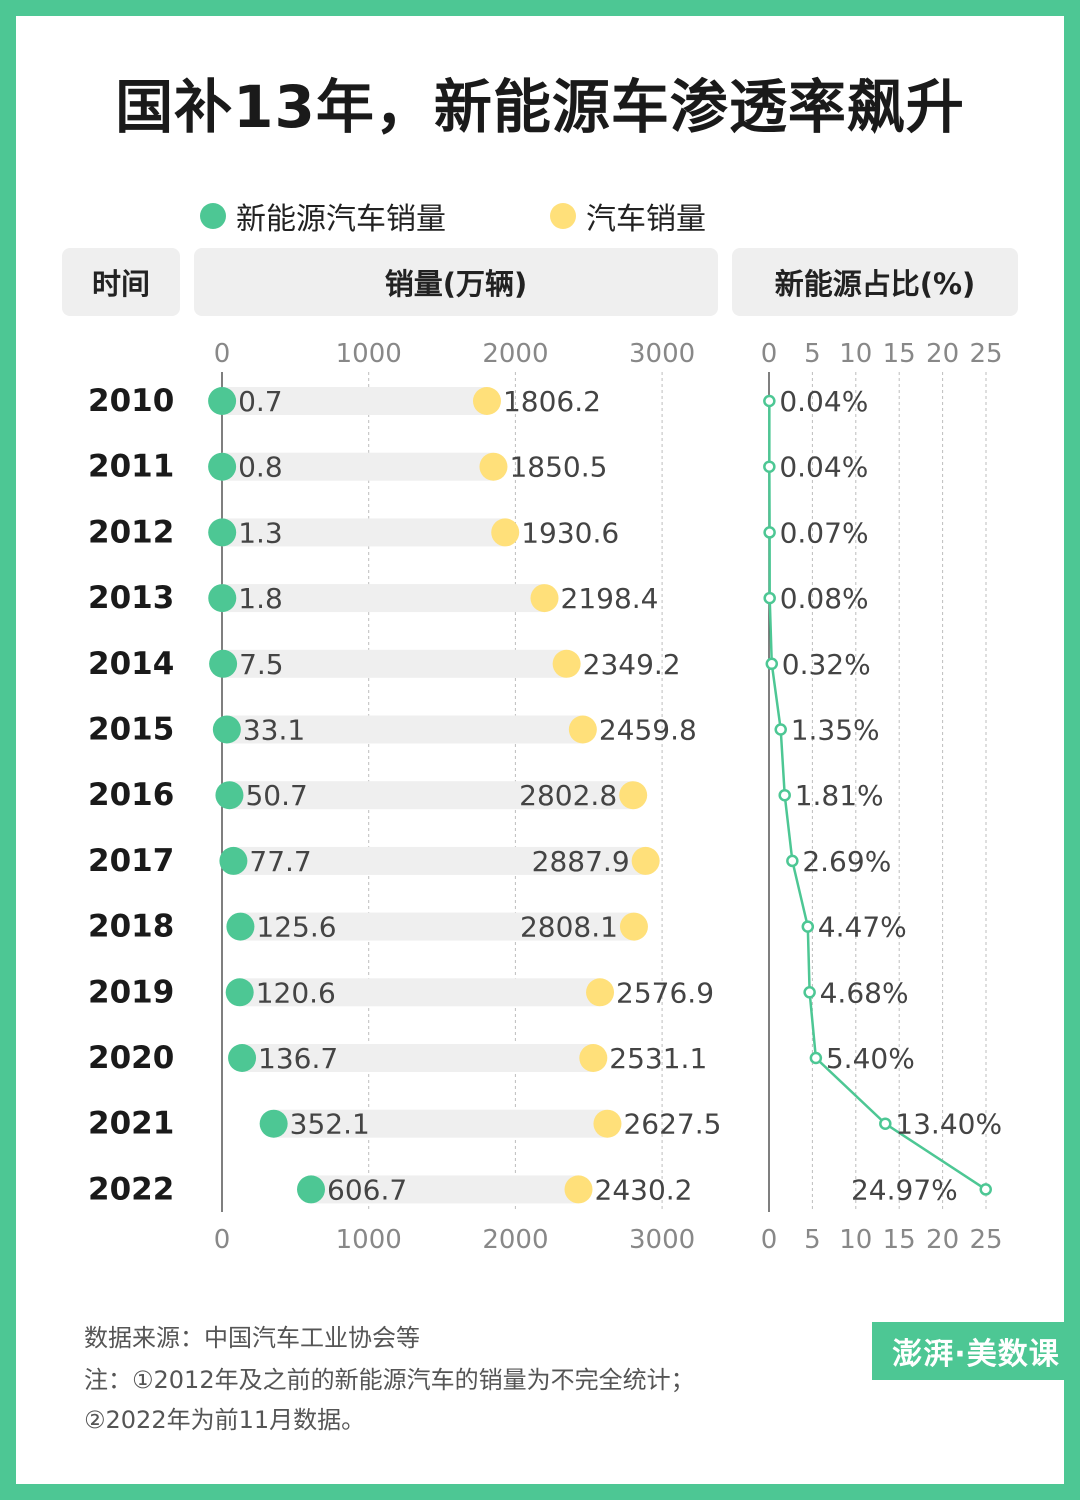 This screenshot has height=1500, width=1080. Describe the element at coordinates (812, 1240) in the screenshot. I see `share-tick-bottom: 5` at that location.